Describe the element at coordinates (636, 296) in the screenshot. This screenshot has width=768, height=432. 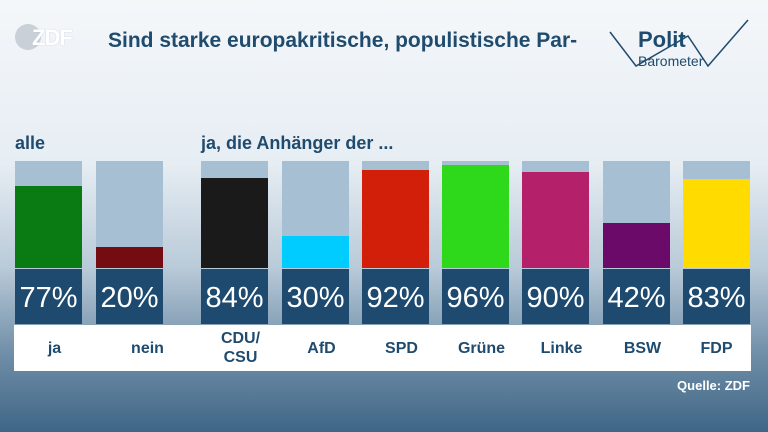
I see `data-label: 42%` at that location.